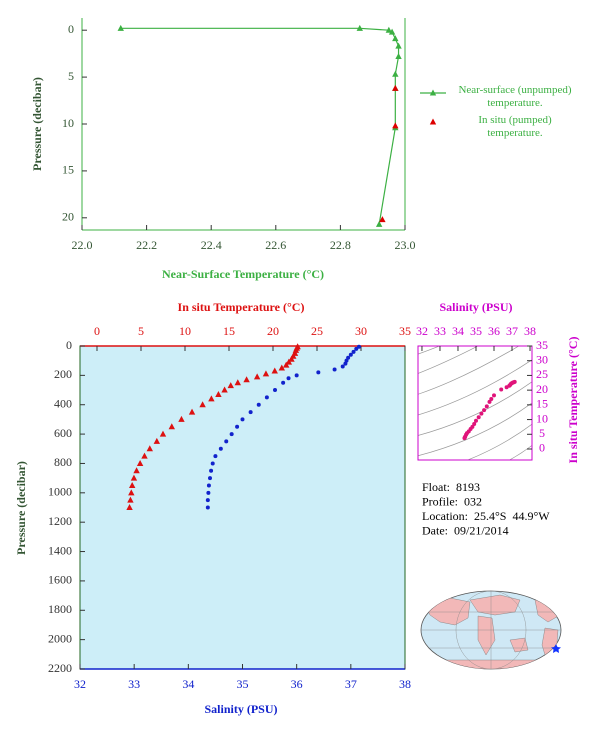 Image resolution: width=601 pixels, height=737 pixels. I want to click on info-line: Date: 09/21/2014, so click(465, 530).